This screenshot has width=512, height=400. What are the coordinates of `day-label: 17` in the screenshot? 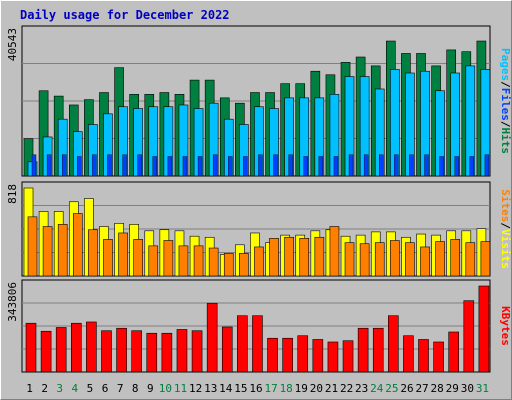 It's located at (270, 388).